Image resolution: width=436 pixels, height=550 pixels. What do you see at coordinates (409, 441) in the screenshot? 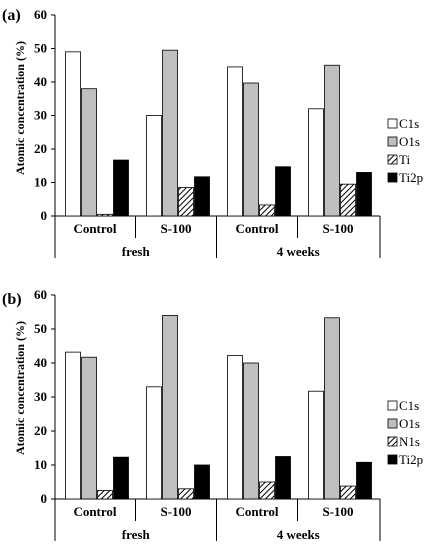
I see `legend-label: N1s` at bounding box center [409, 441].